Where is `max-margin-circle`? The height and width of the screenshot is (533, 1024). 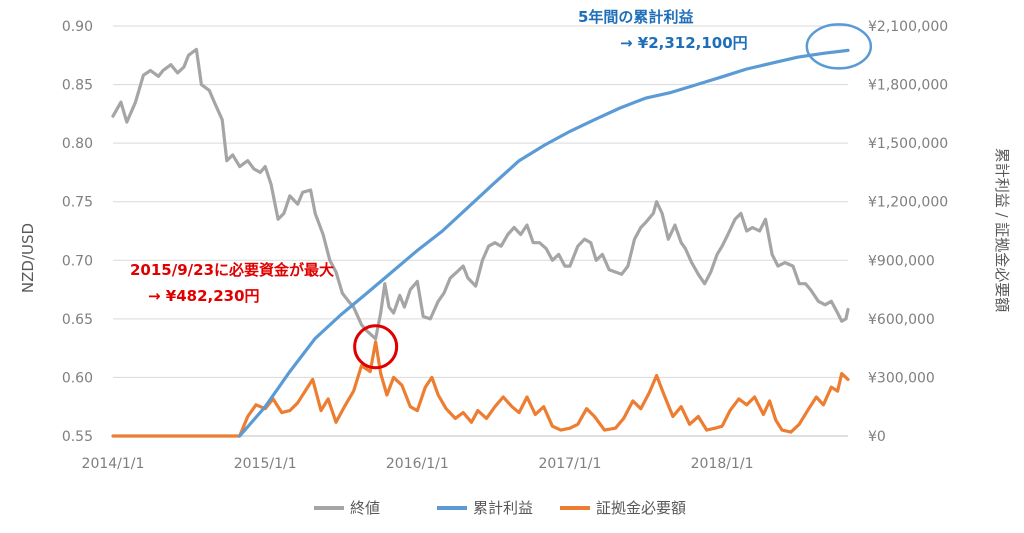 max-margin-circle is located at coordinates (376, 347).